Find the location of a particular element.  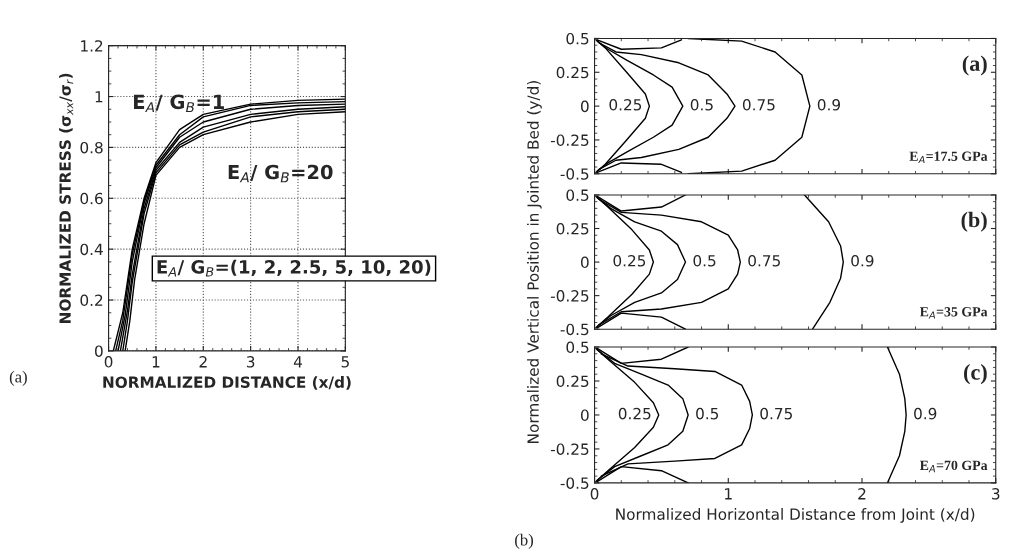

y-tick-label: 0.2 is located at coordinates (91, 300).